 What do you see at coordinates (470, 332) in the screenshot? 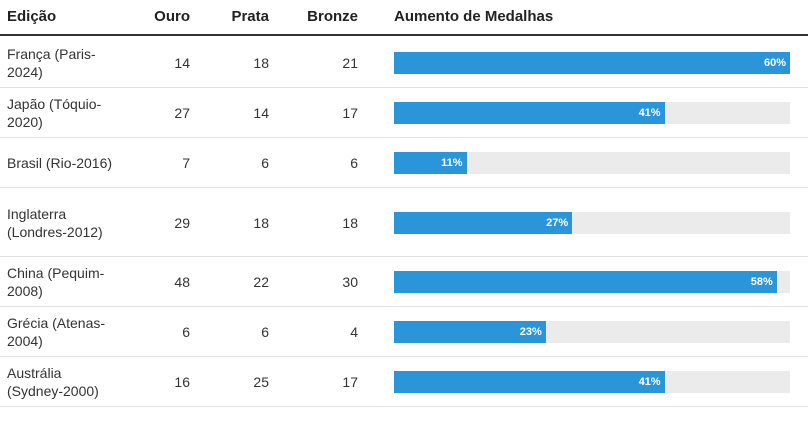
I see `bar-fill: 23%` at bounding box center [470, 332].